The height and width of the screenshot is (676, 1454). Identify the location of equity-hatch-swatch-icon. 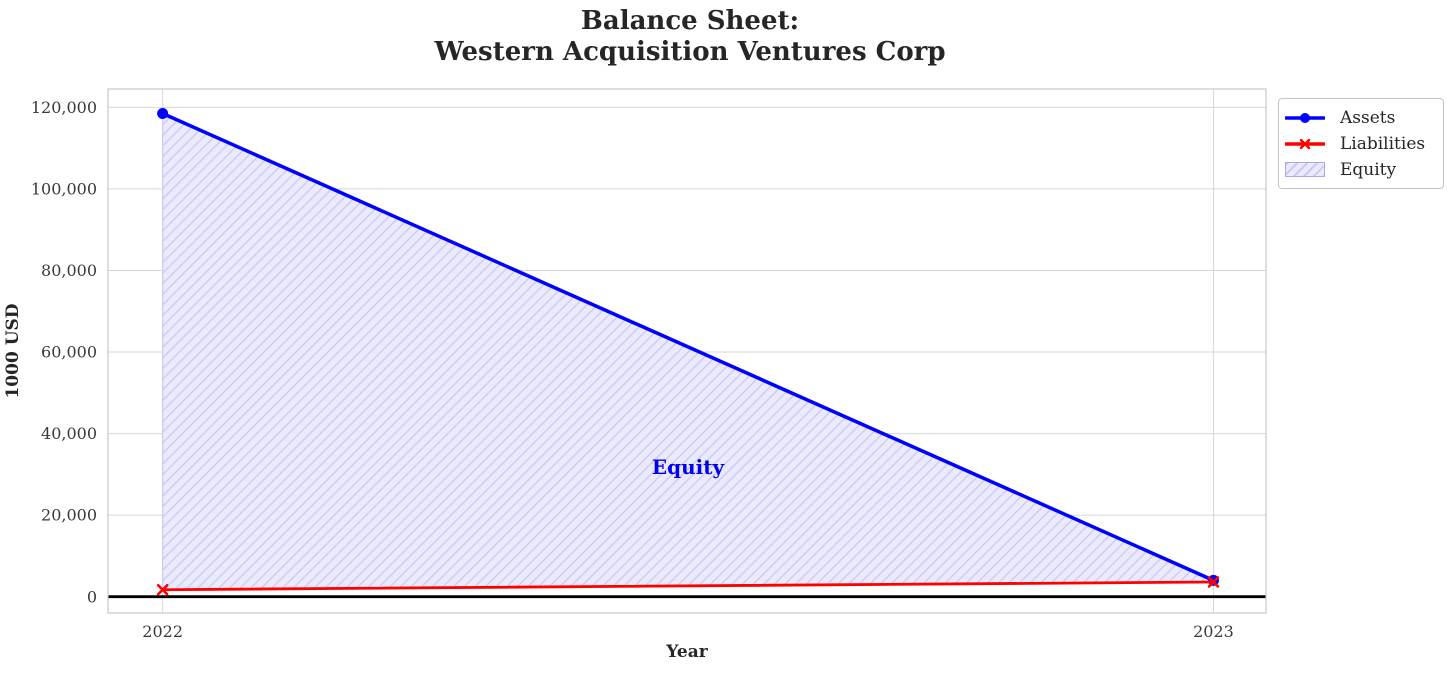
(1305, 169).